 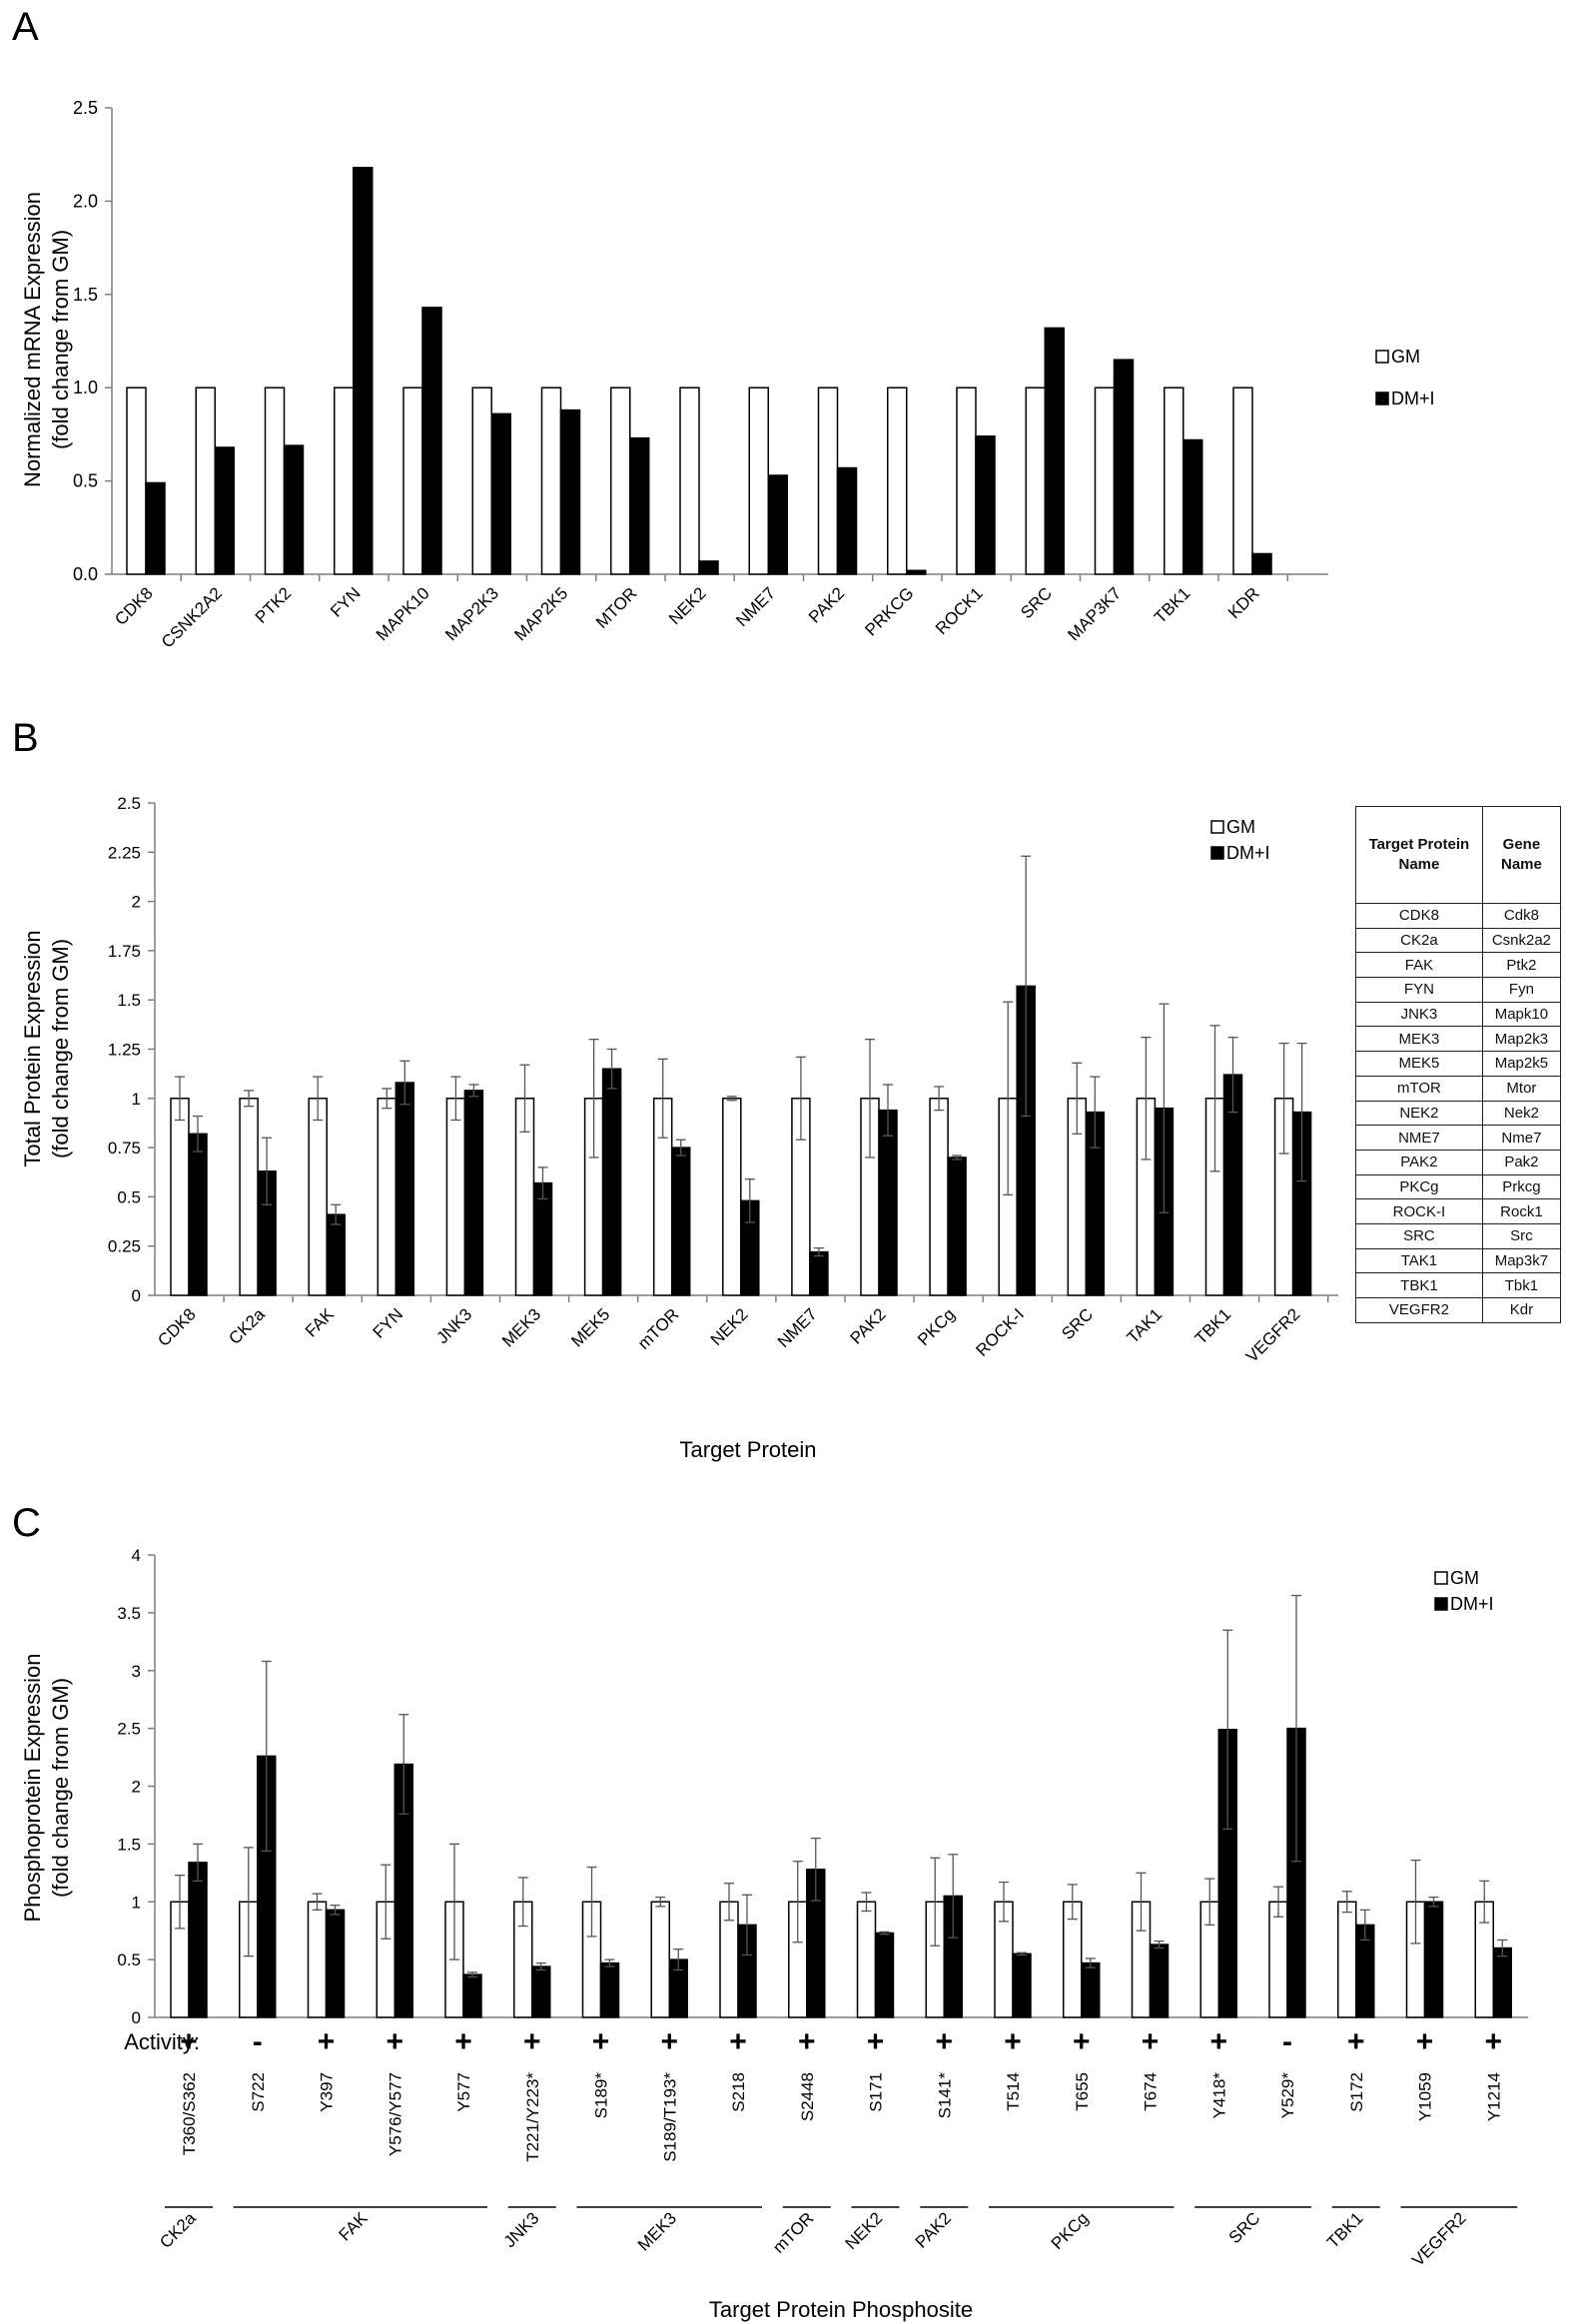 What do you see at coordinates (885, 1975) in the screenshot?
I see `bar-dmi-s171` at bounding box center [885, 1975].